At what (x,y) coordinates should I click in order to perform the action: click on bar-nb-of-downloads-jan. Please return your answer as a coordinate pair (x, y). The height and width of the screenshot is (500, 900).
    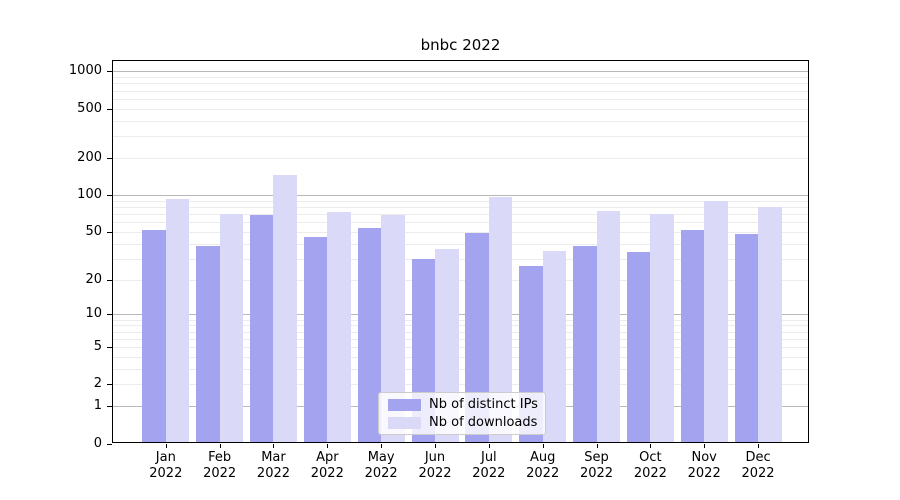
    Looking at the image, I should click on (177, 320).